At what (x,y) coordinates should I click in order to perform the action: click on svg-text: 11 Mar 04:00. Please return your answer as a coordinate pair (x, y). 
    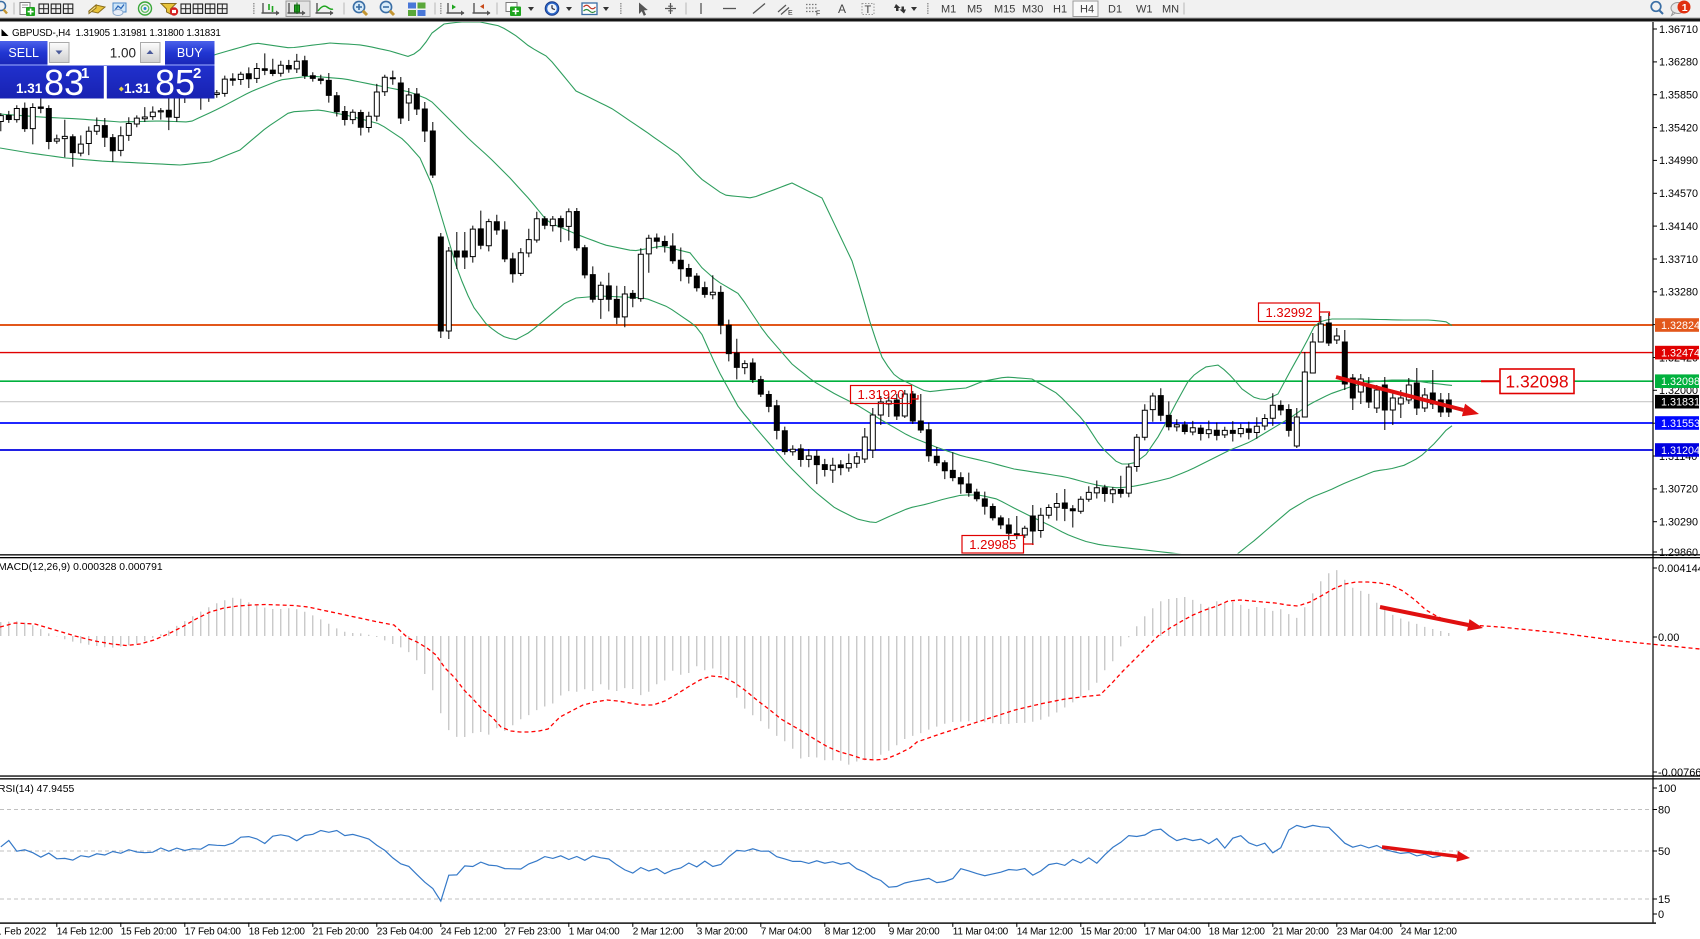
    Looking at the image, I should click on (981, 932).